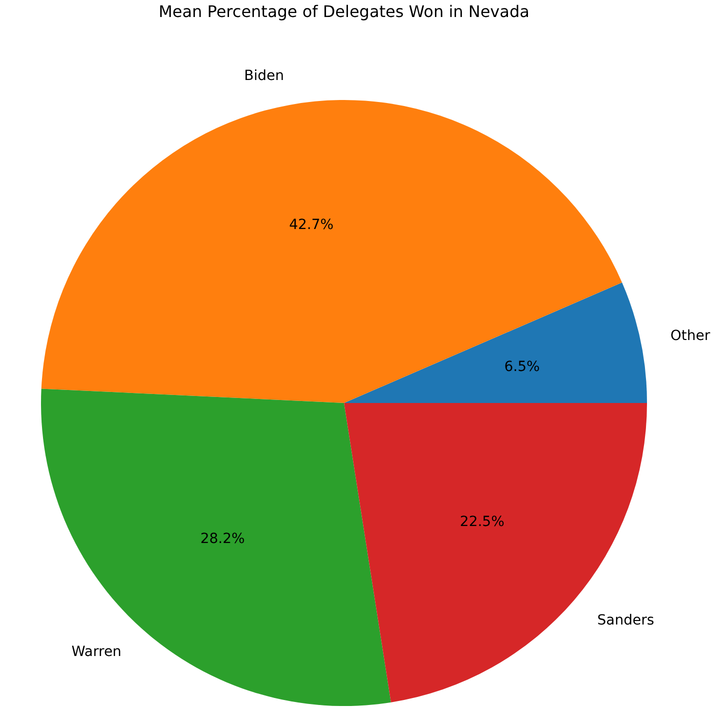  What do you see at coordinates (625, 620) in the screenshot?
I see `slice-label: Sanders` at bounding box center [625, 620].